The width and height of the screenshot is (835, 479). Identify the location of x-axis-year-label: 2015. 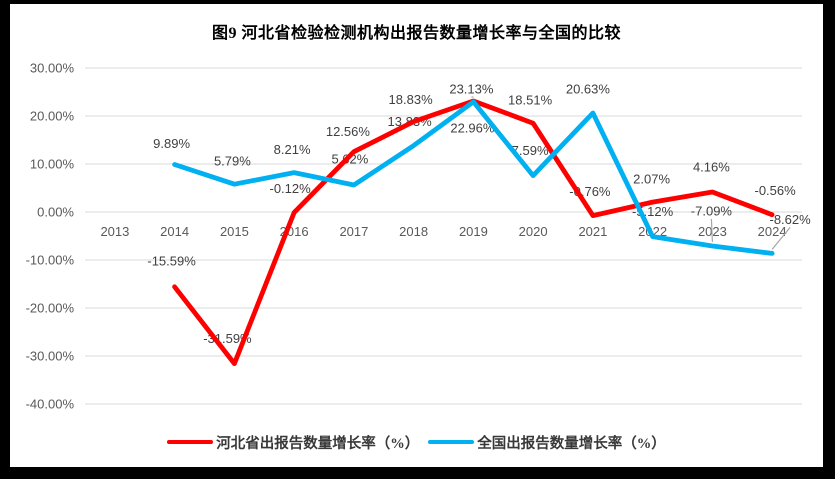
(234, 231).